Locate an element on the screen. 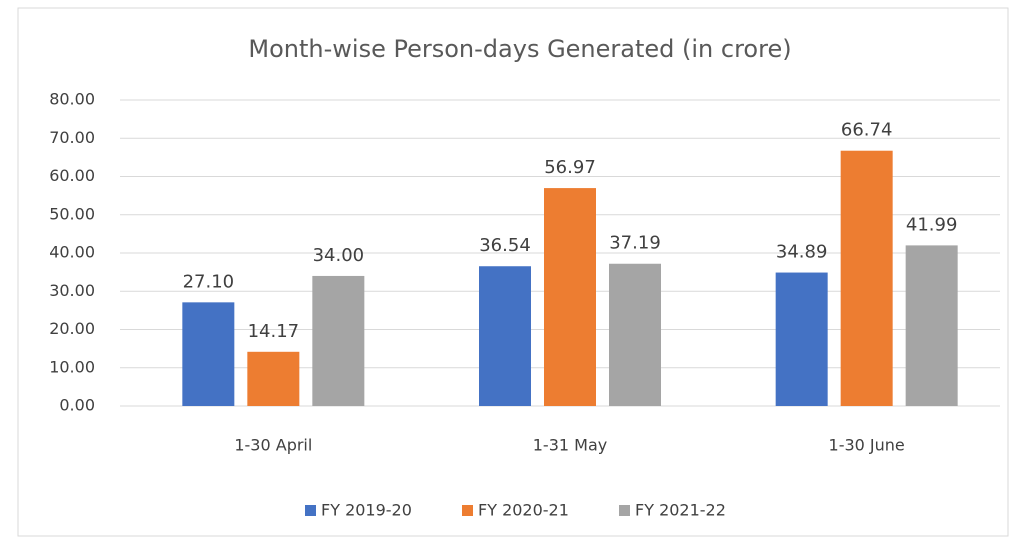 Image resolution: width=1018 pixels, height=541 pixels. data-label: 56.97 is located at coordinates (570, 167).